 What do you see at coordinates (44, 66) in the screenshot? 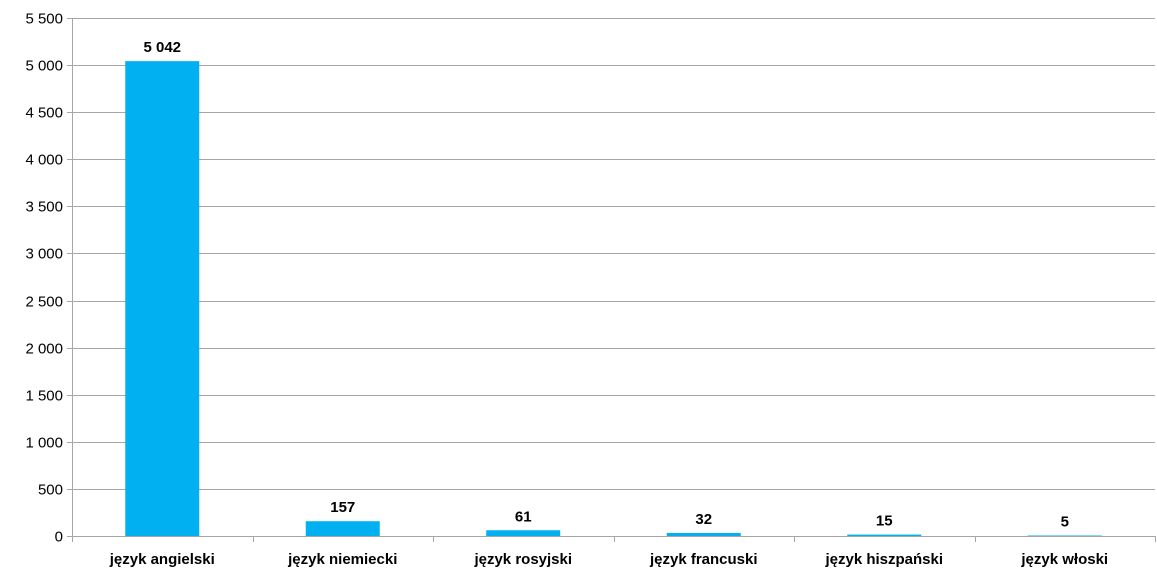
I see `y-tick-label: 5 000` at bounding box center [44, 66].